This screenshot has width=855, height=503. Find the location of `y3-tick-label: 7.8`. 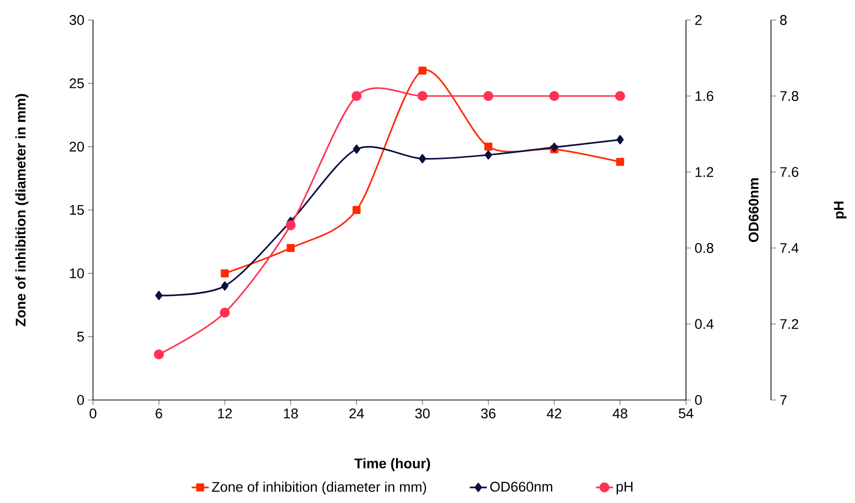

y3-tick-label: 7.8 is located at coordinates (789, 96).